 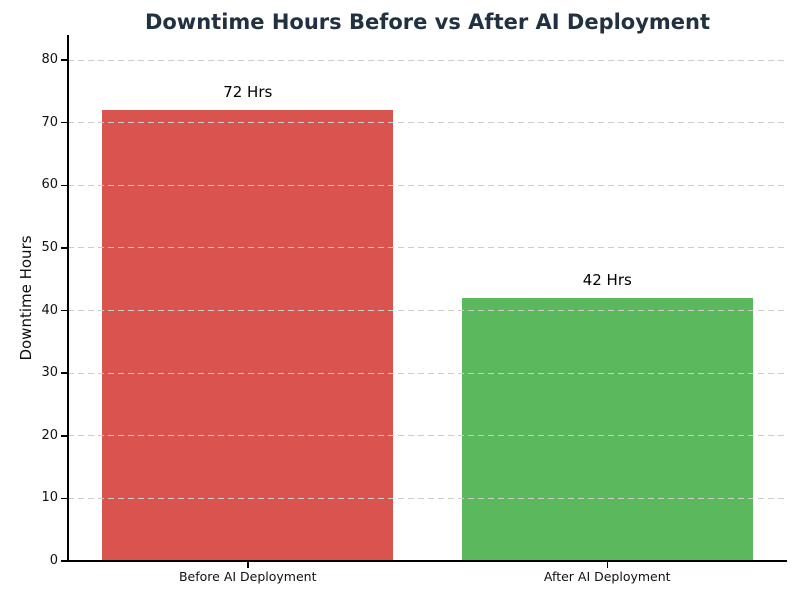 What do you see at coordinates (68, 298) in the screenshot?
I see `y-axis-spine` at bounding box center [68, 298].